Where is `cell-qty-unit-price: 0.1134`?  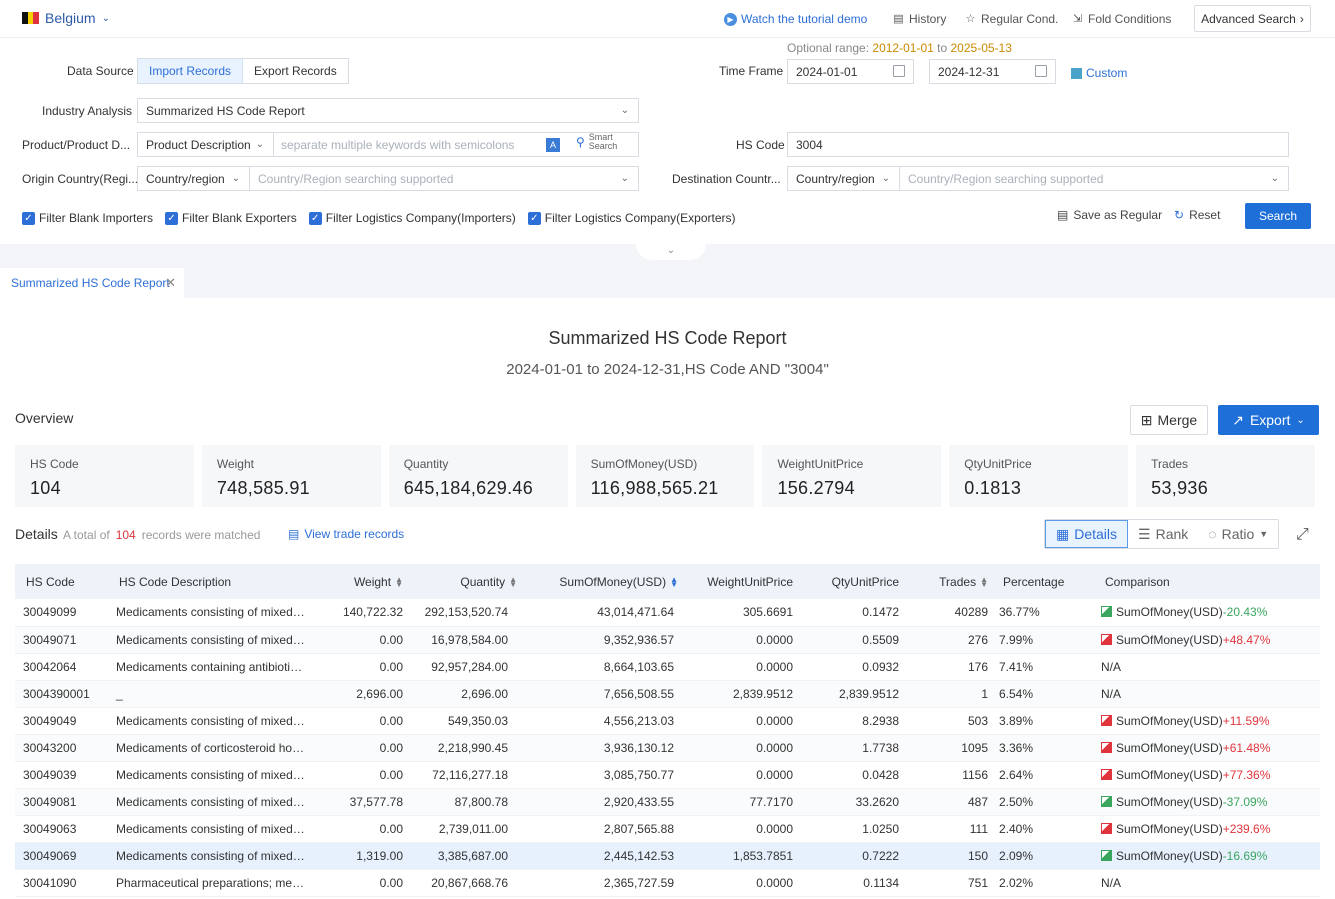
cell-qty-unit-price: 0.1134 is located at coordinates (856, 883).